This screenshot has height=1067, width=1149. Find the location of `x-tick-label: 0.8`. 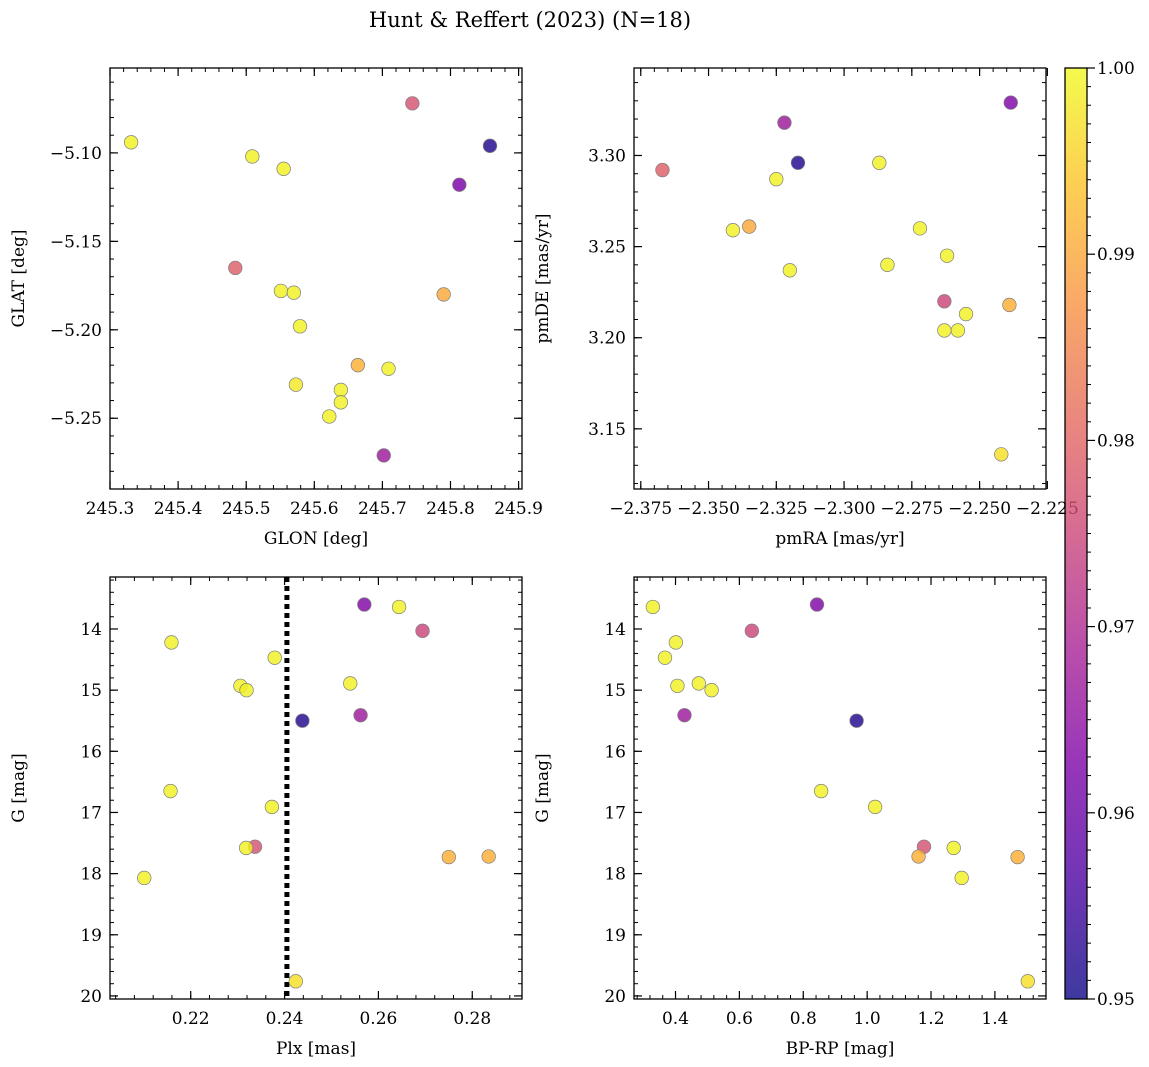

x-tick-label: 0.8 is located at coordinates (803, 1019).